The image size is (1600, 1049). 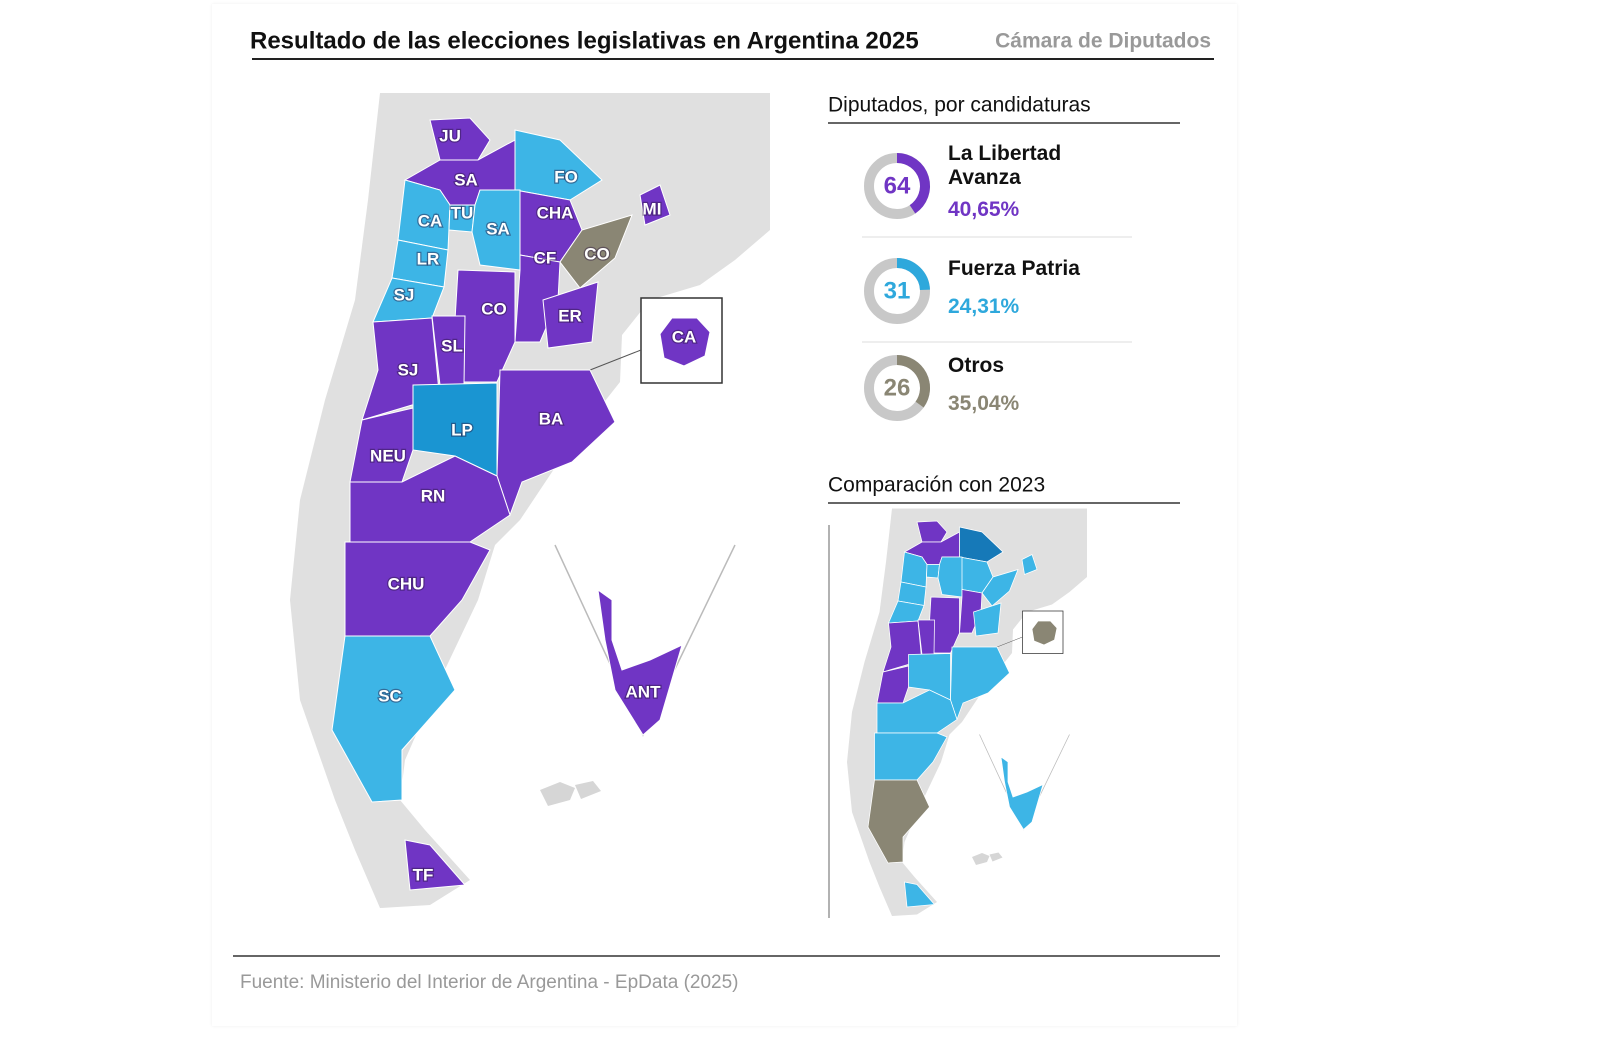 I want to click on province-label: JU, so click(x=450, y=135).